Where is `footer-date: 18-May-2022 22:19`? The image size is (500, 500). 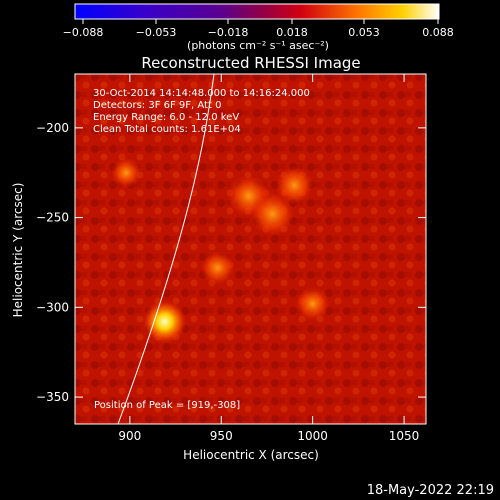 footer-date: 18-May-2022 22:19 is located at coordinates (430, 490).